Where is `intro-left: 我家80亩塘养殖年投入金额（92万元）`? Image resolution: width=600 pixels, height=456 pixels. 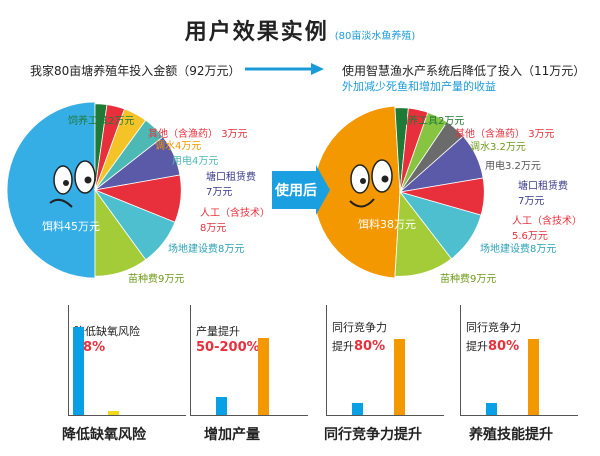 intro-left: 我家80亩塘养殖年投入金额（92万元） is located at coordinates (135, 71).